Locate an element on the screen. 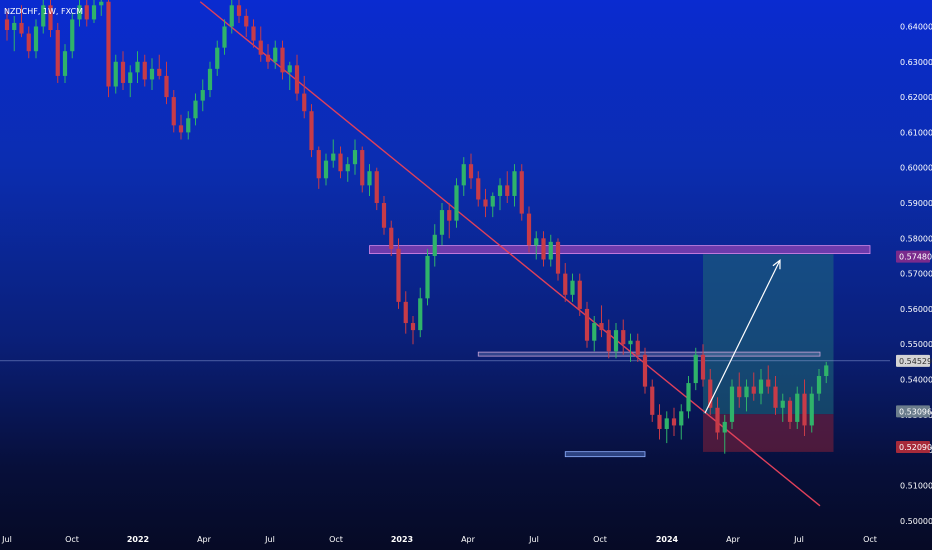 This screenshot has height=550, width=932. projection-arrow is located at coordinates (742, 336).